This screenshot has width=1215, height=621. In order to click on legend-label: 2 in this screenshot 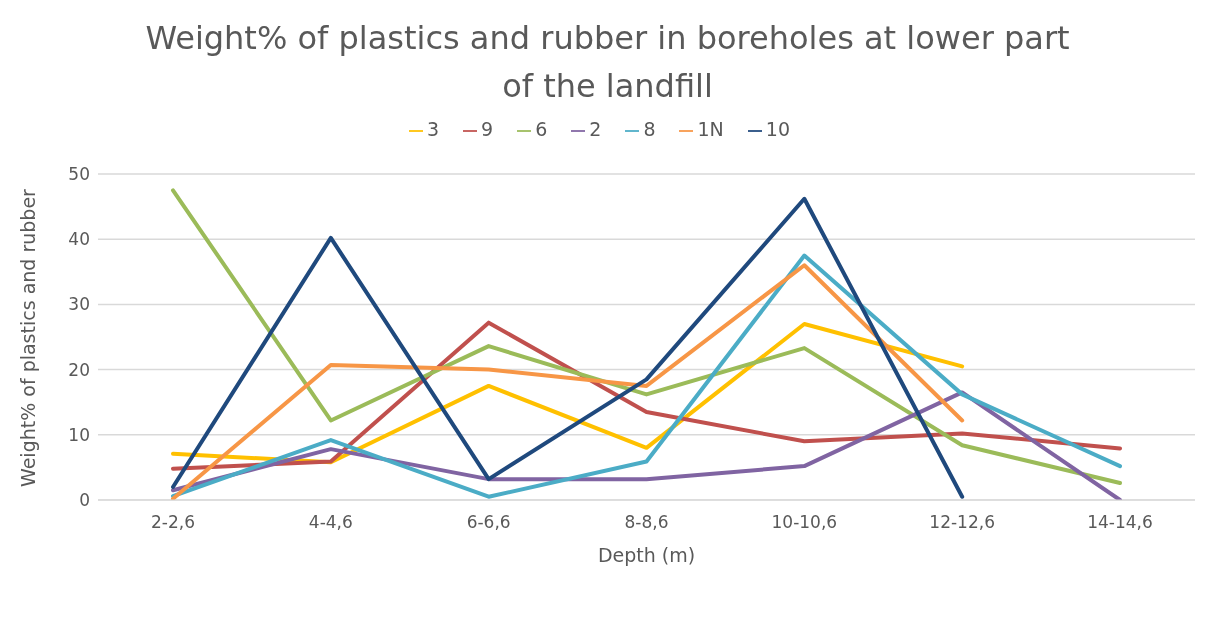, I will do `click(595, 129)`.